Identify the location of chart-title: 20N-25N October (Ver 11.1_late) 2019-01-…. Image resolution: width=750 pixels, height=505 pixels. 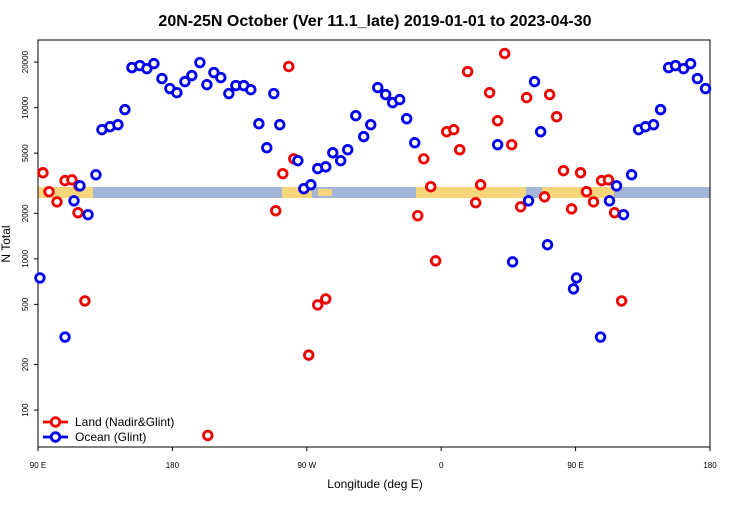
(374, 21).